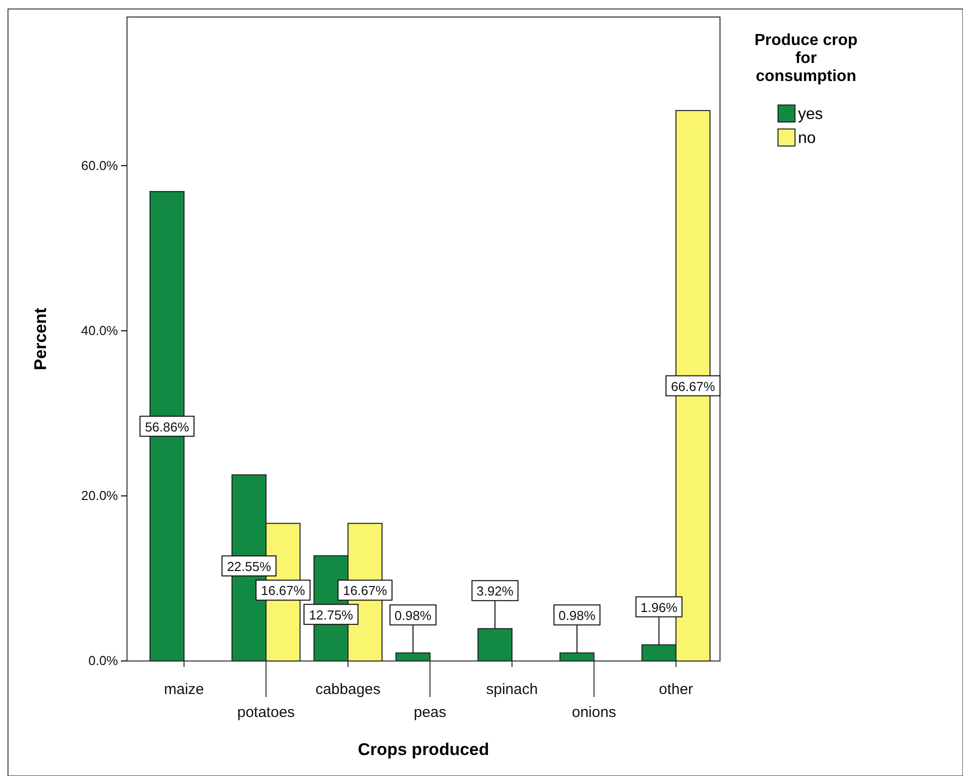 The width and height of the screenshot is (963, 776). Describe the element at coordinates (40, 338) in the screenshot. I see `y-axis-title: Percent` at that location.